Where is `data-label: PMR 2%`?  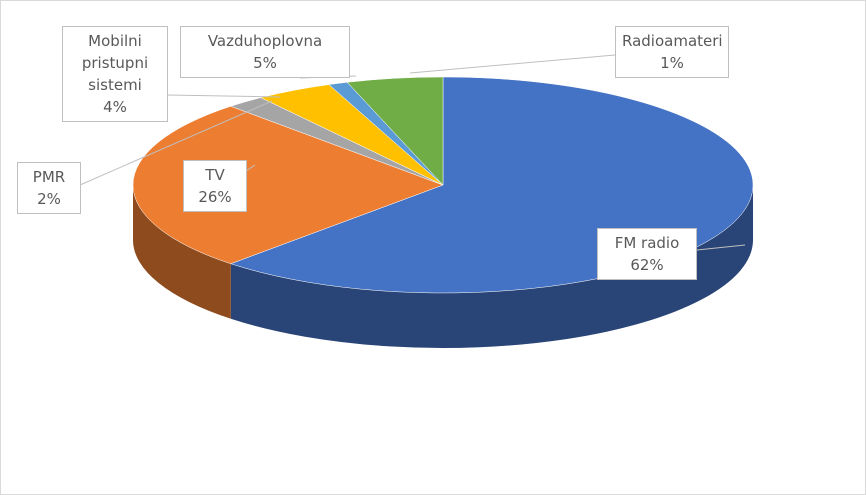 data-label: PMR 2% is located at coordinates (49, 188).